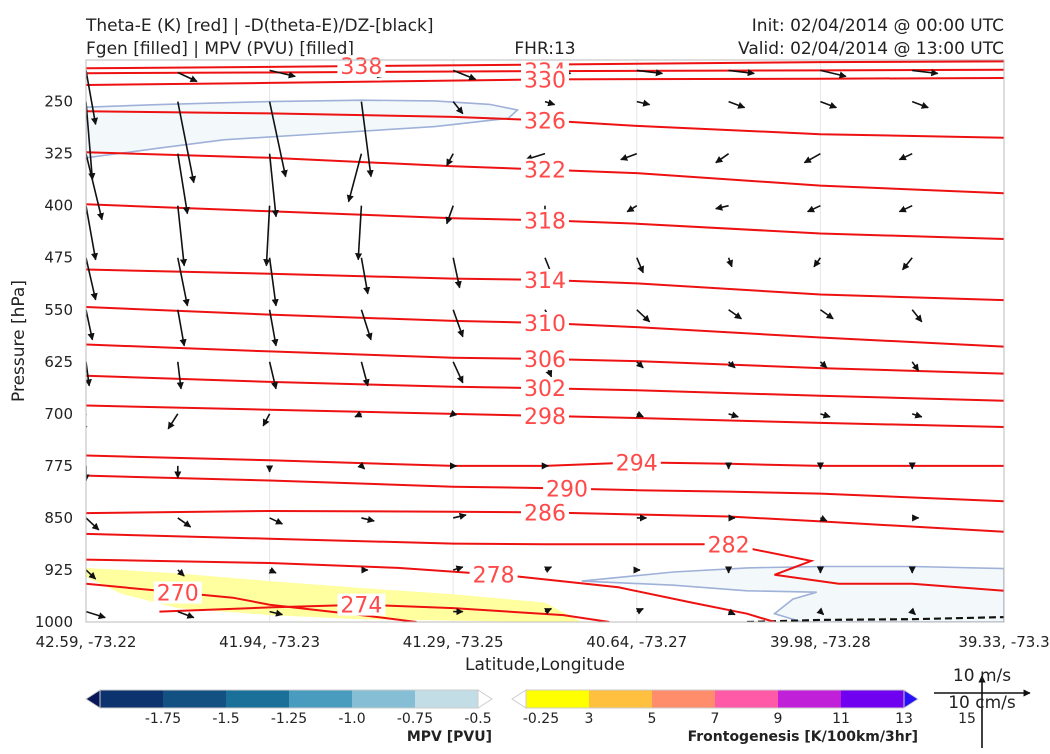  I want to click on y-tick-label: 475, so click(58, 258).